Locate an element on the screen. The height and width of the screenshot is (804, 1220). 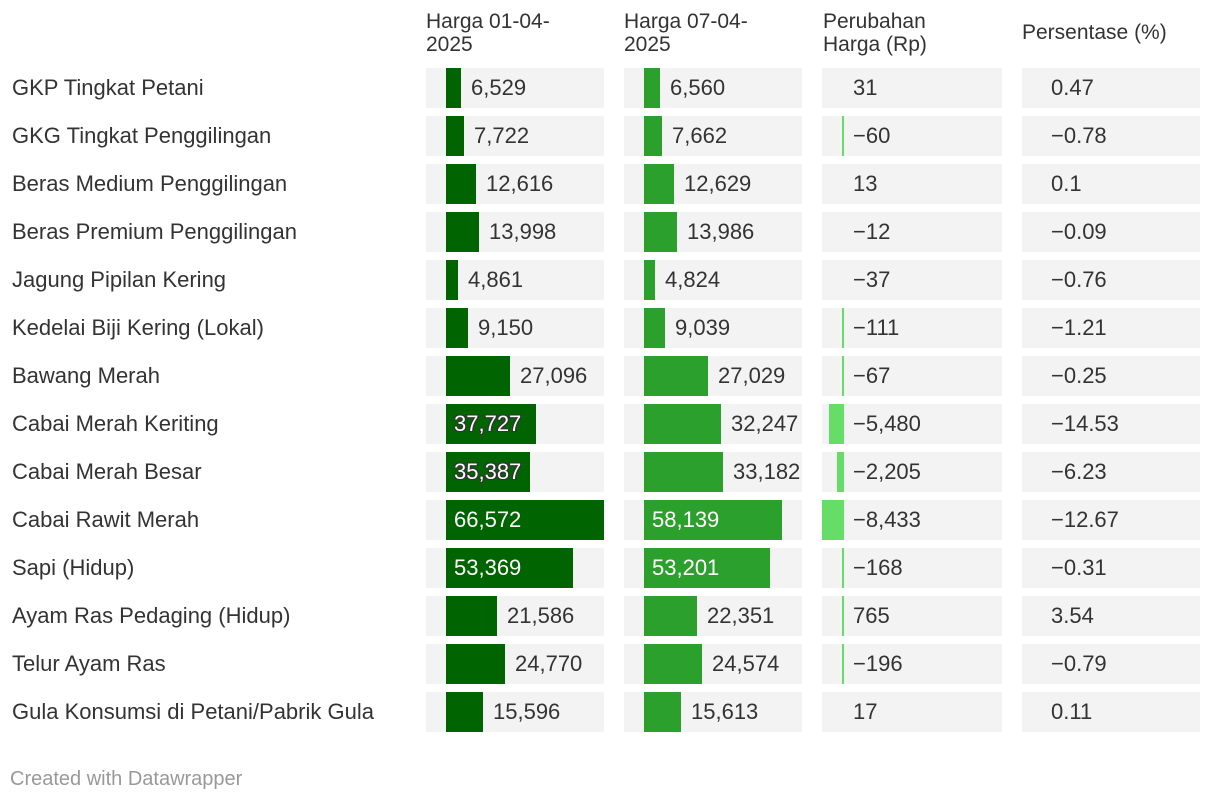
change-value: −2,205 is located at coordinates (887, 471).